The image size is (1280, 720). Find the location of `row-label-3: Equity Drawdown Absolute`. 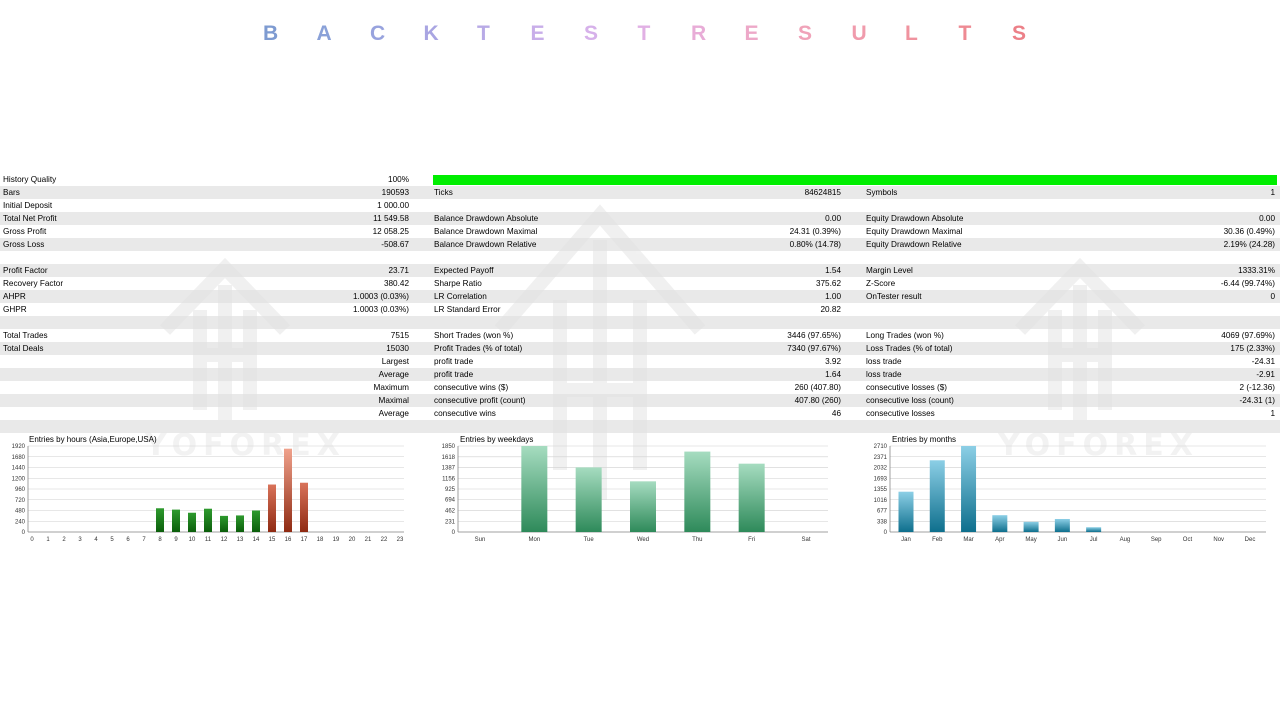

row-label-3: Equity Drawdown Absolute is located at coordinates (915, 218).